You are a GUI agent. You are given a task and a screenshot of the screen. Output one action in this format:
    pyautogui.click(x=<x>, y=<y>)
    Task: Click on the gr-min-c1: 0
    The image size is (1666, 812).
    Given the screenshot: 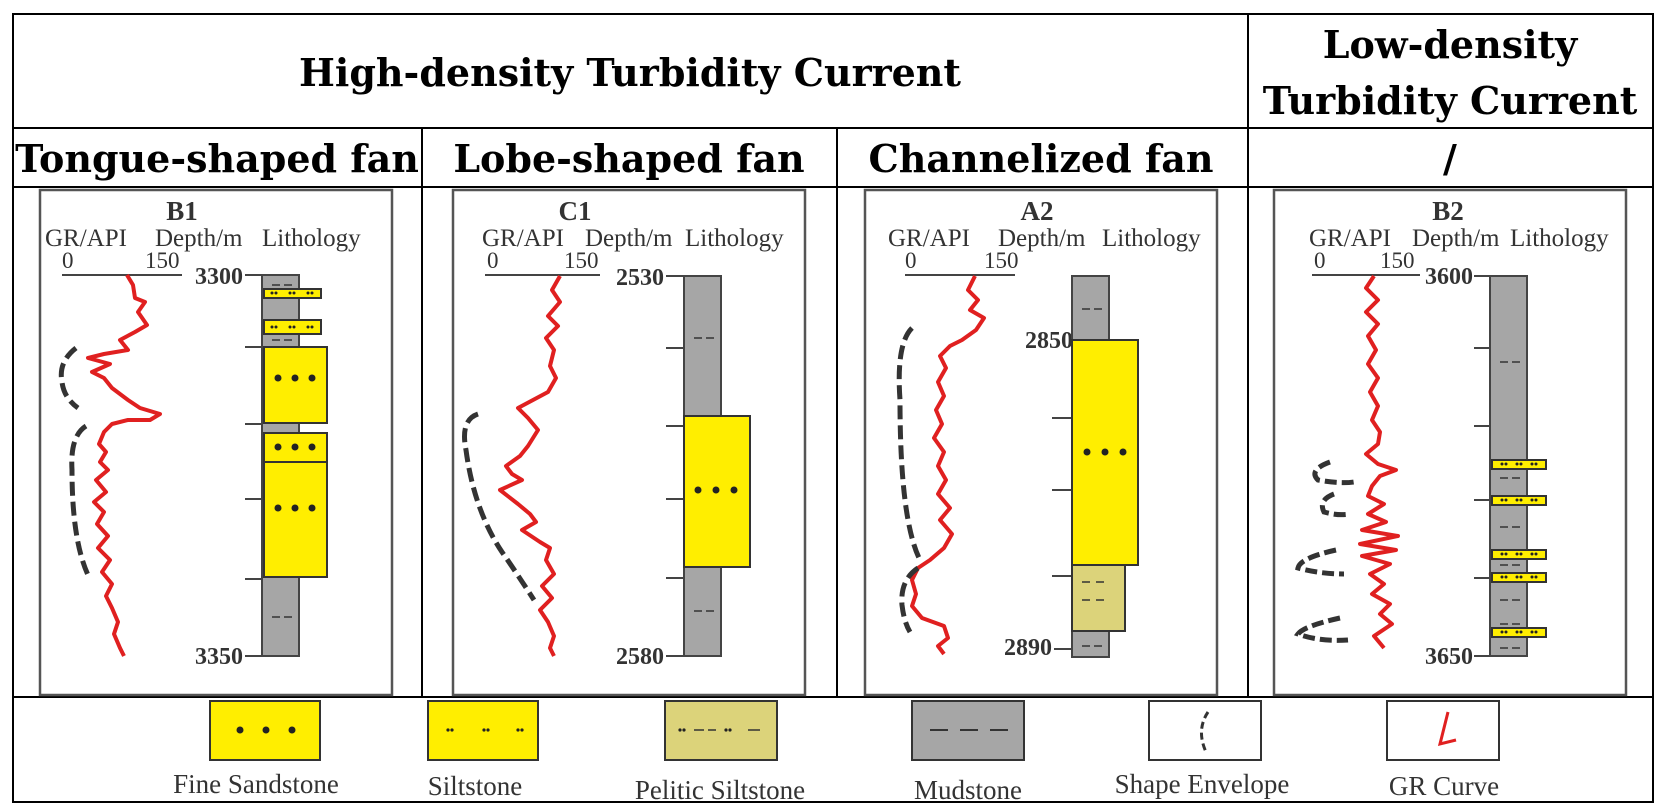 What is the action you would take?
    pyautogui.click(x=493, y=260)
    